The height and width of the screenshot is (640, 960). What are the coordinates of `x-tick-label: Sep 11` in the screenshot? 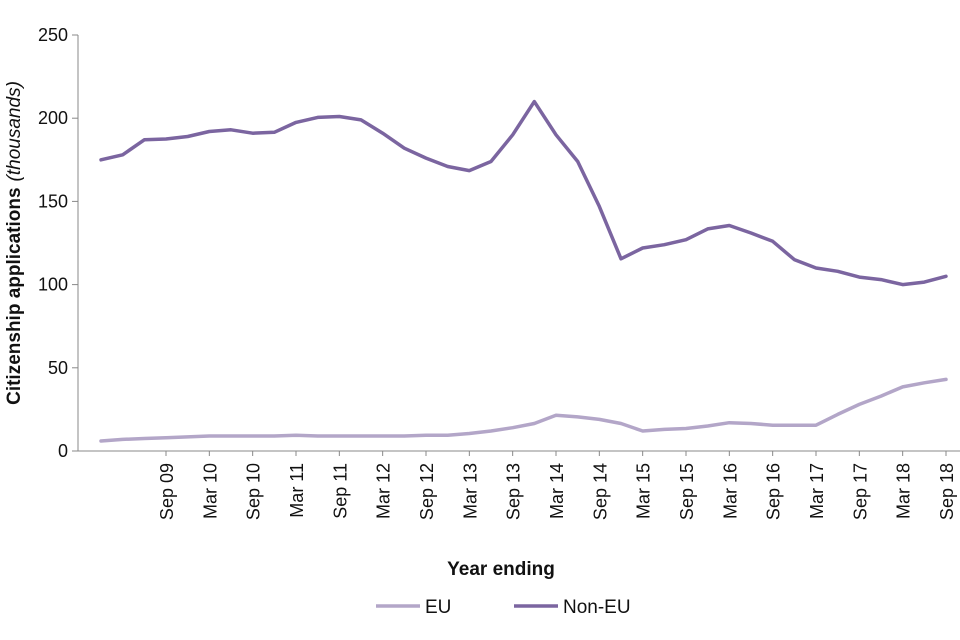 It's located at (340, 491).